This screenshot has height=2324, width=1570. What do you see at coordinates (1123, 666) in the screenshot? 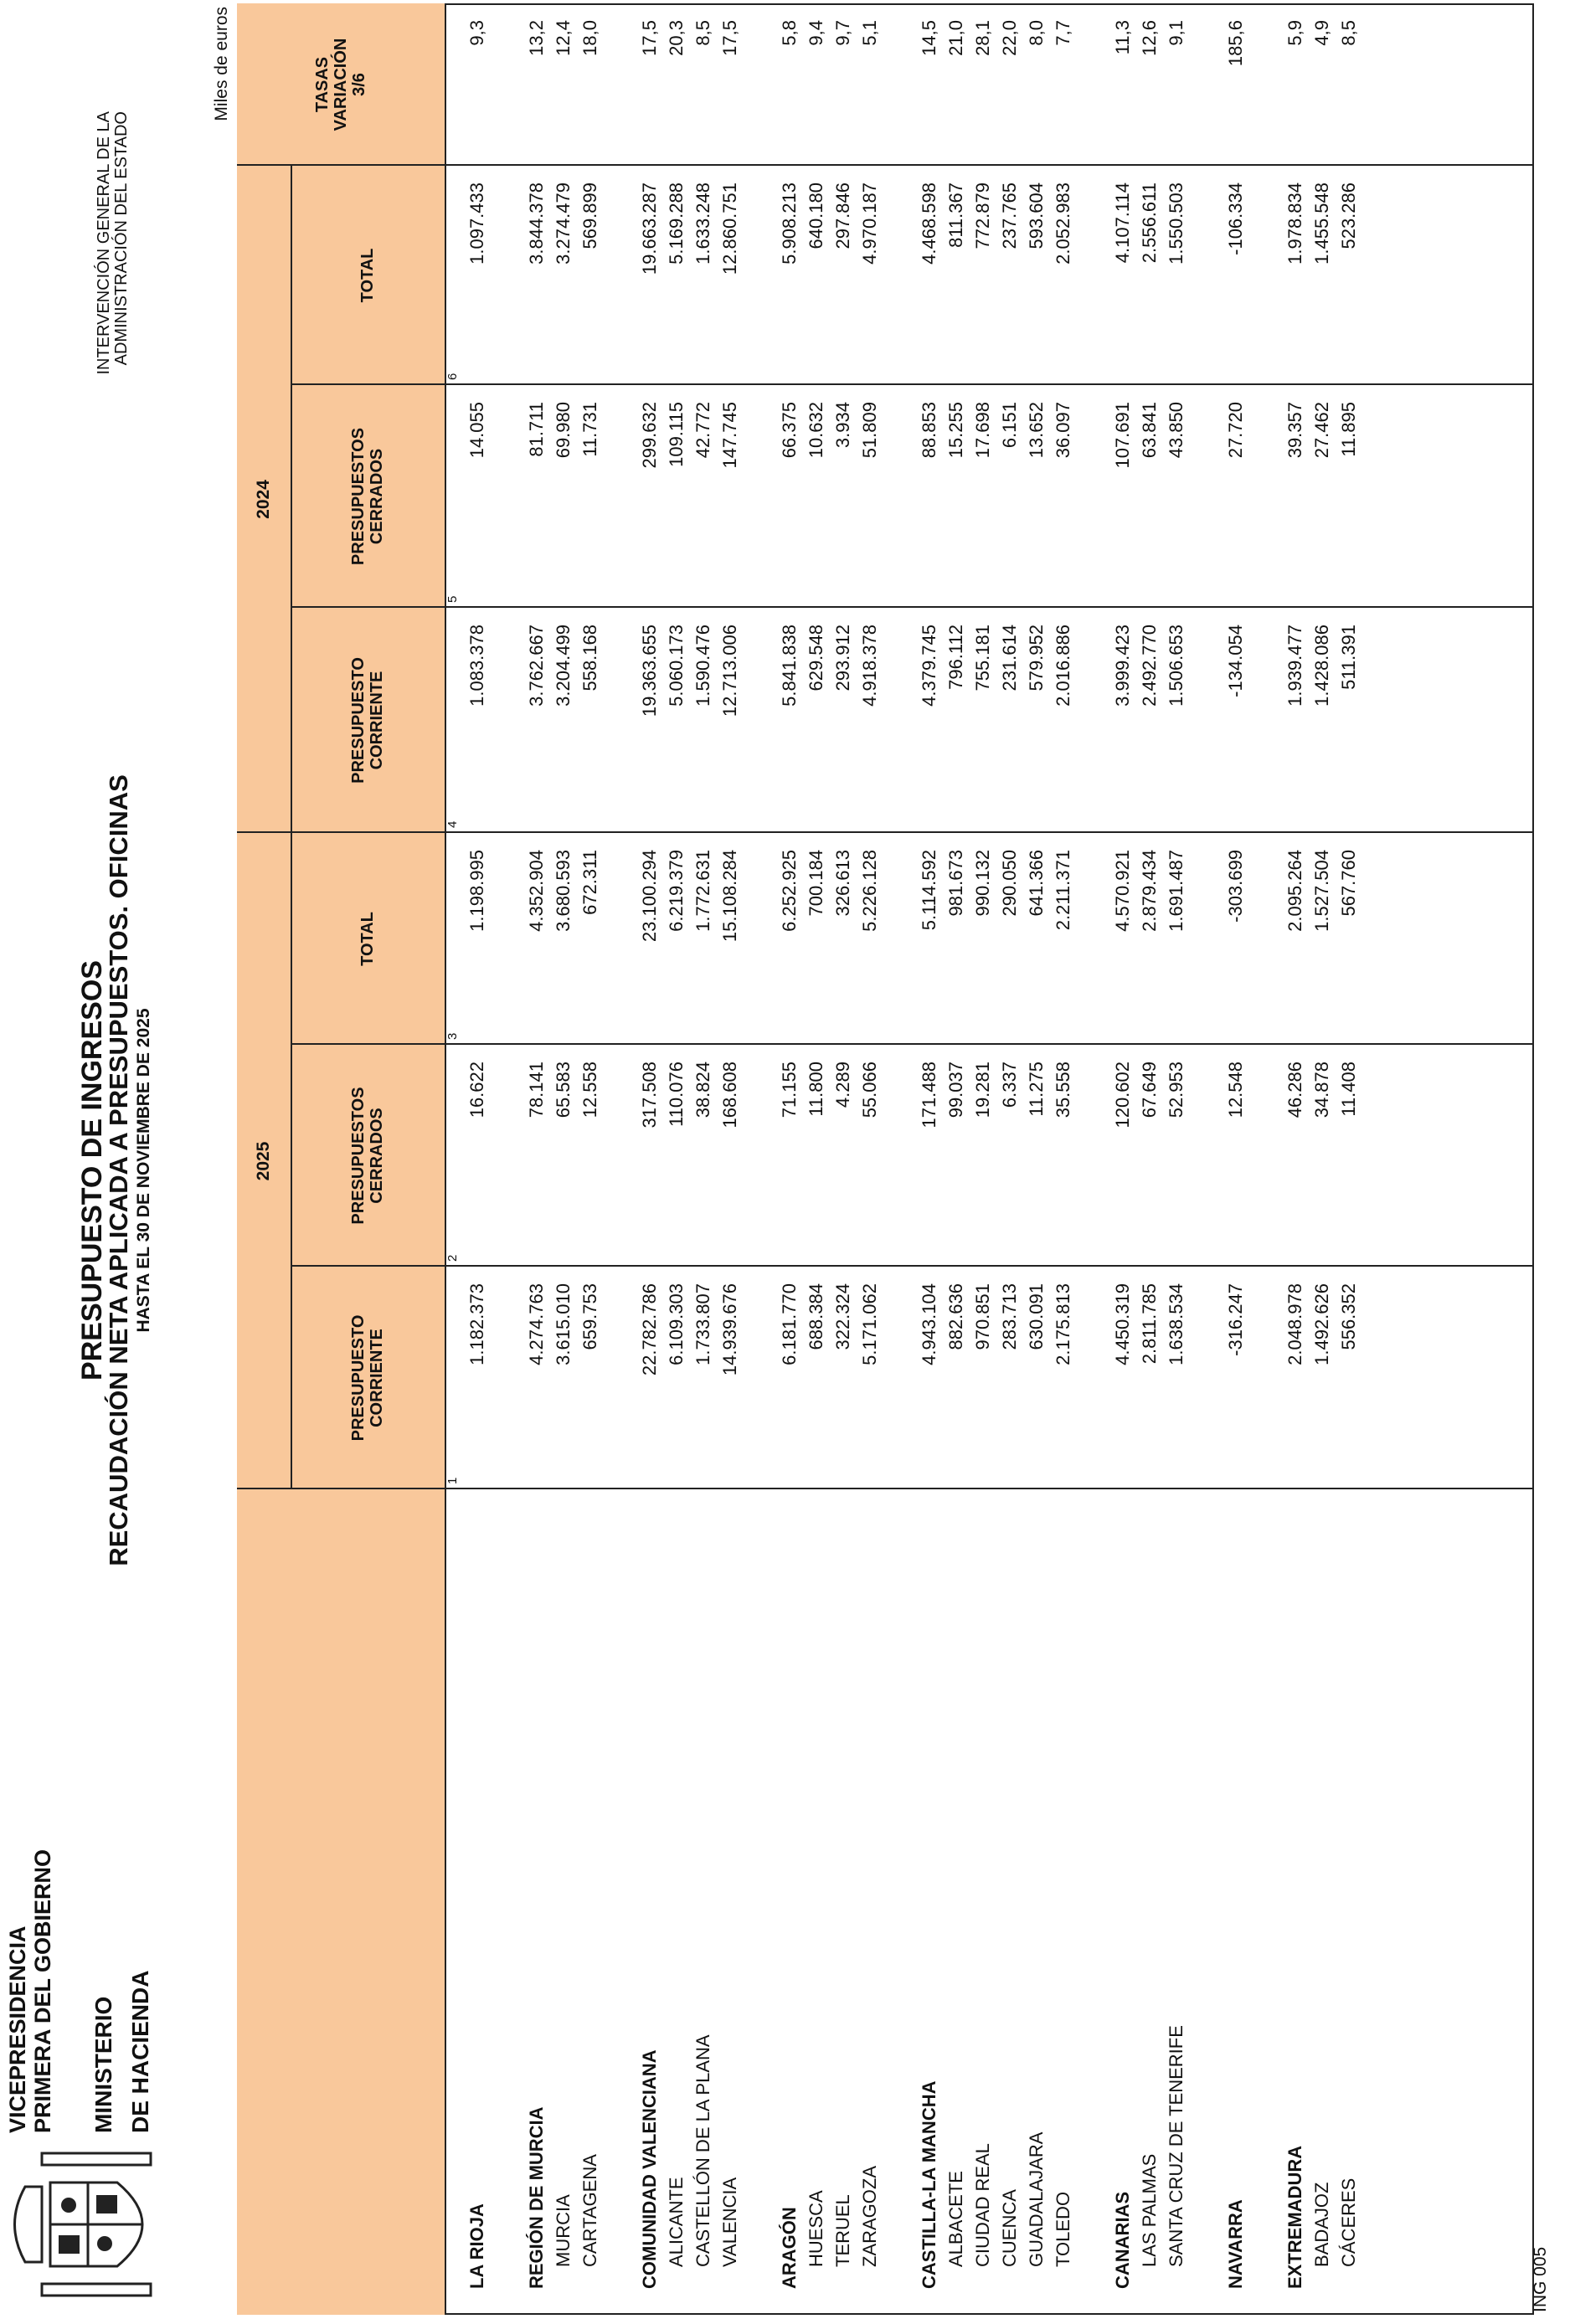
I see `value-cell: 3.999.423` at bounding box center [1123, 666].